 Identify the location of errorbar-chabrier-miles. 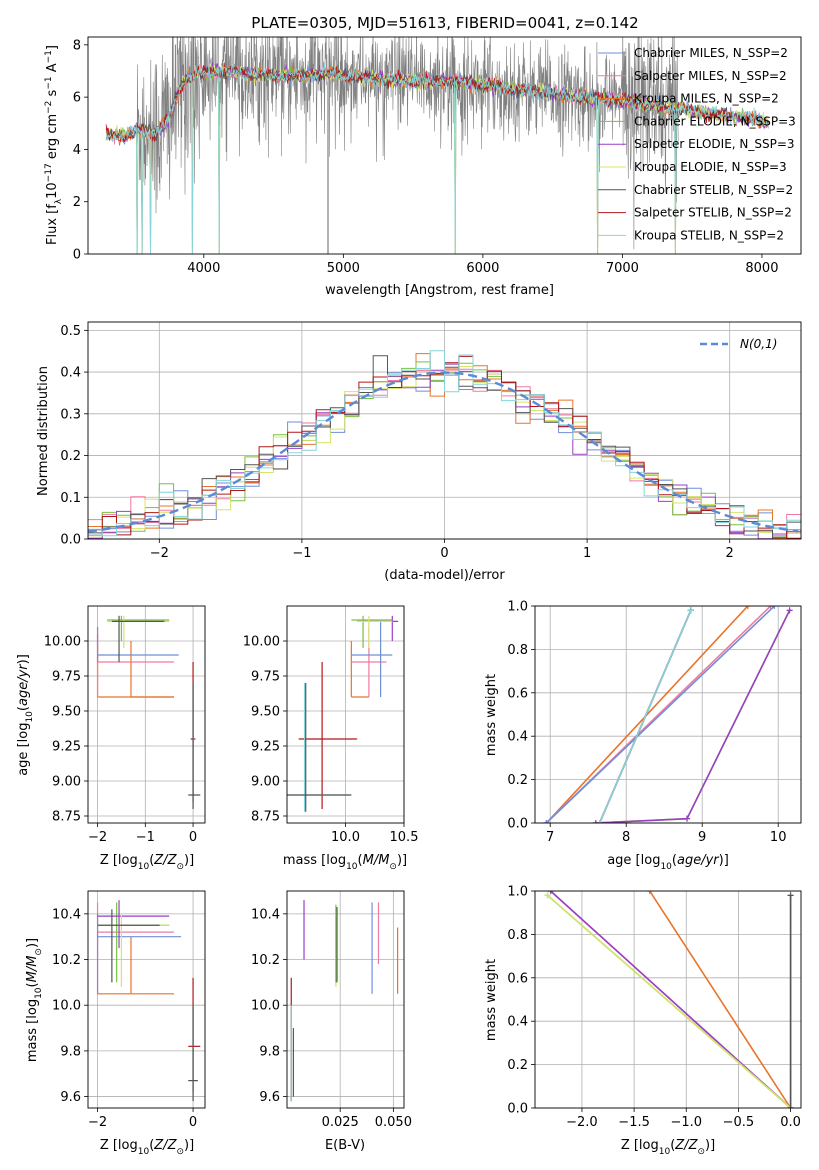
(137, 644).